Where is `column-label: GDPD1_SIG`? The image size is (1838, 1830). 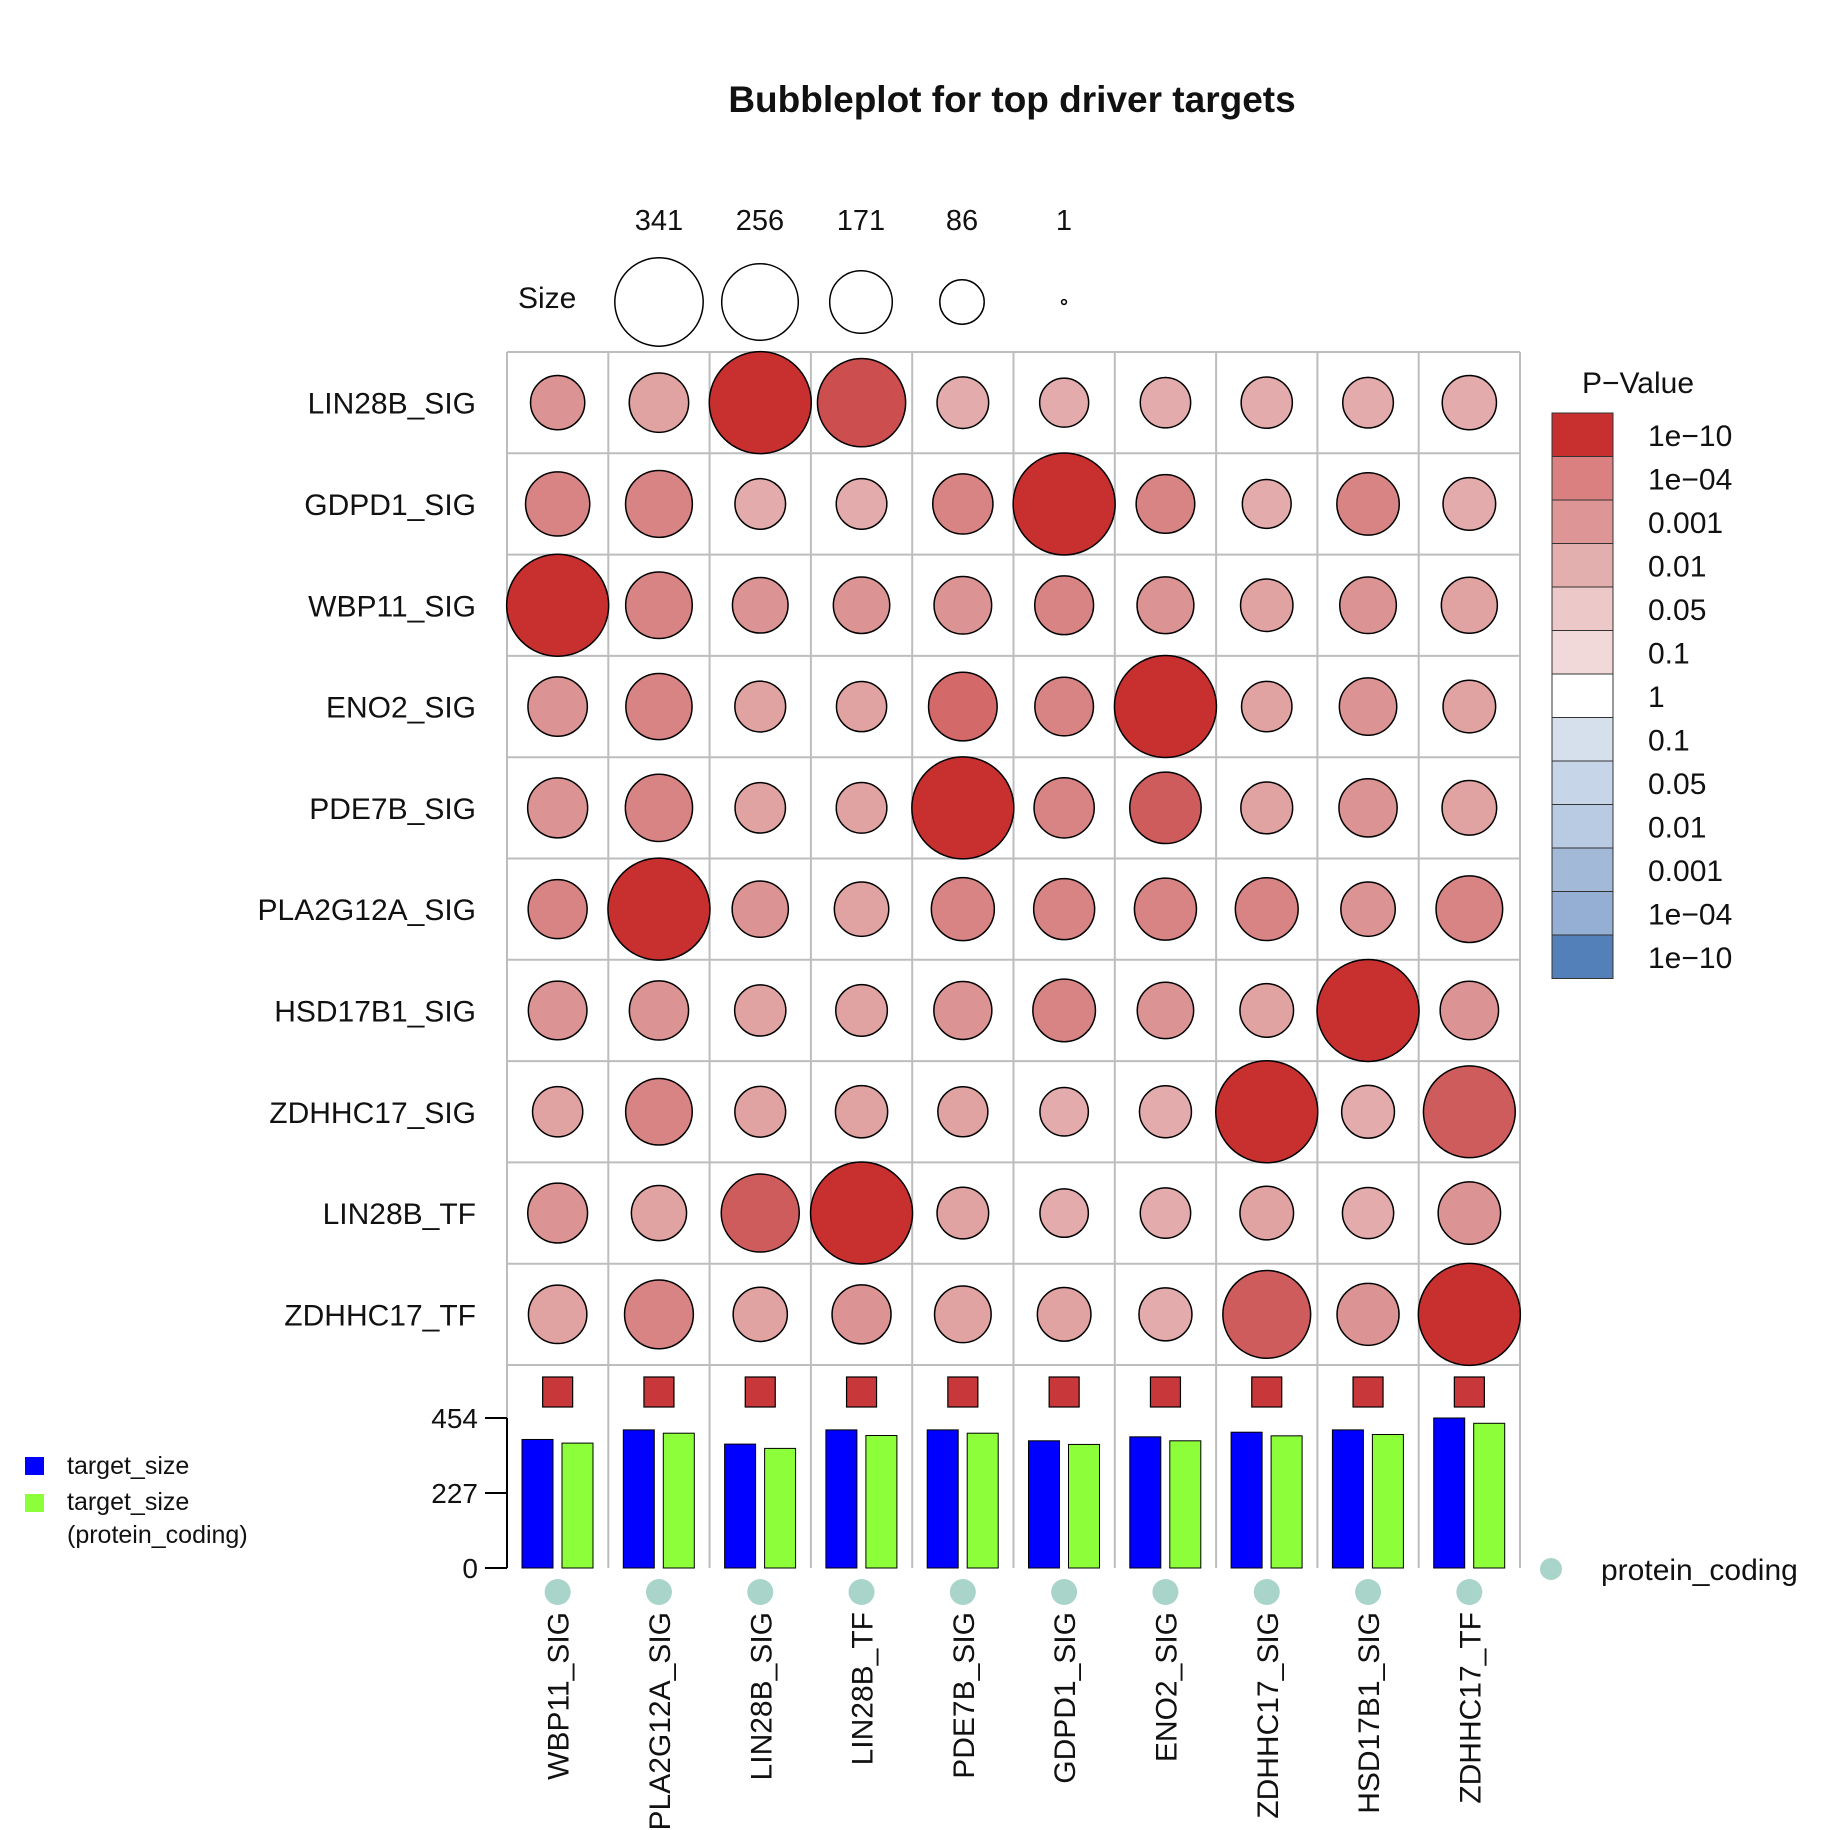 column-label: GDPD1_SIG is located at coordinates (1065, 1698).